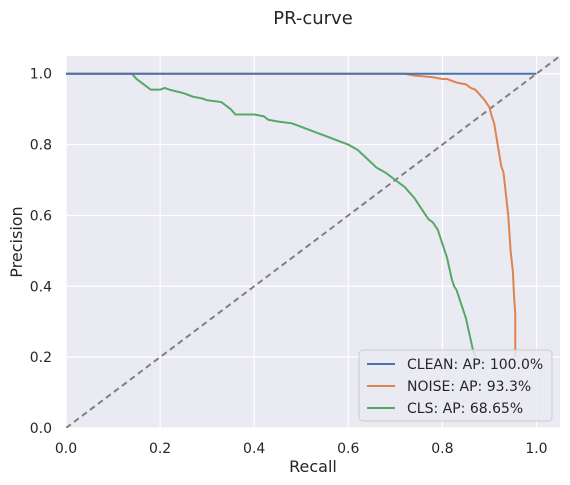  What do you see at coordinates (254, 449) in the screenshot?
I see `x-tick-label: 0.4` at bounding box center [254, 449].